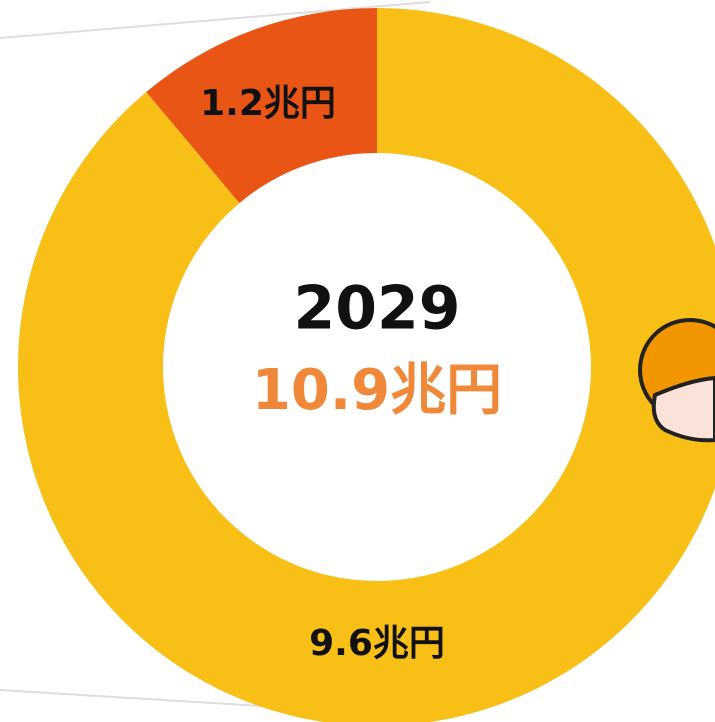 This screenshot has height=722, width=715. I want to click on donut-slice, so click(261, 106).